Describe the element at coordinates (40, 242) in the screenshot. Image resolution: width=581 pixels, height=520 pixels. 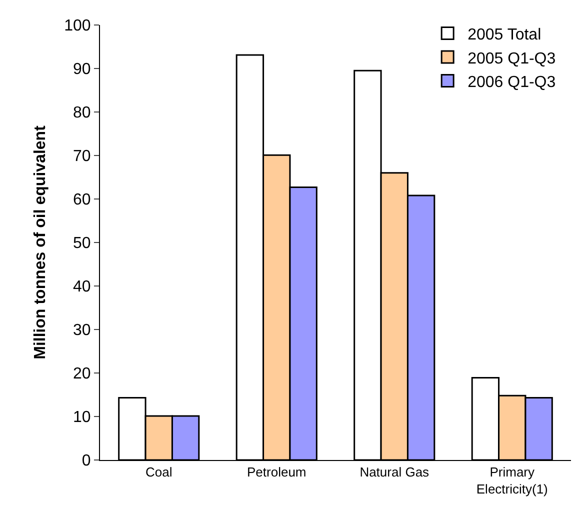
I see `y-axis-title: Million tonnes of oil equivalent` at that location.